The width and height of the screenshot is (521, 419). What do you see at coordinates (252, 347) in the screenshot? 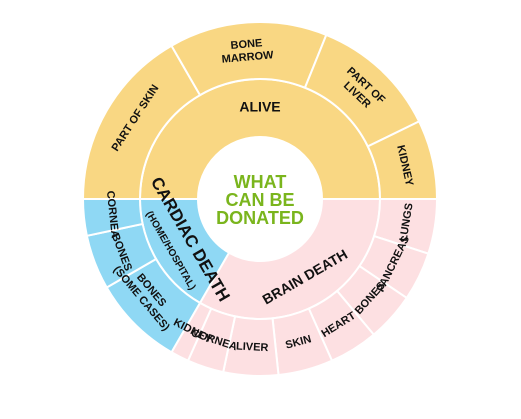
I see `item-label-liver: LIVER` at bounding box center [252, 347].